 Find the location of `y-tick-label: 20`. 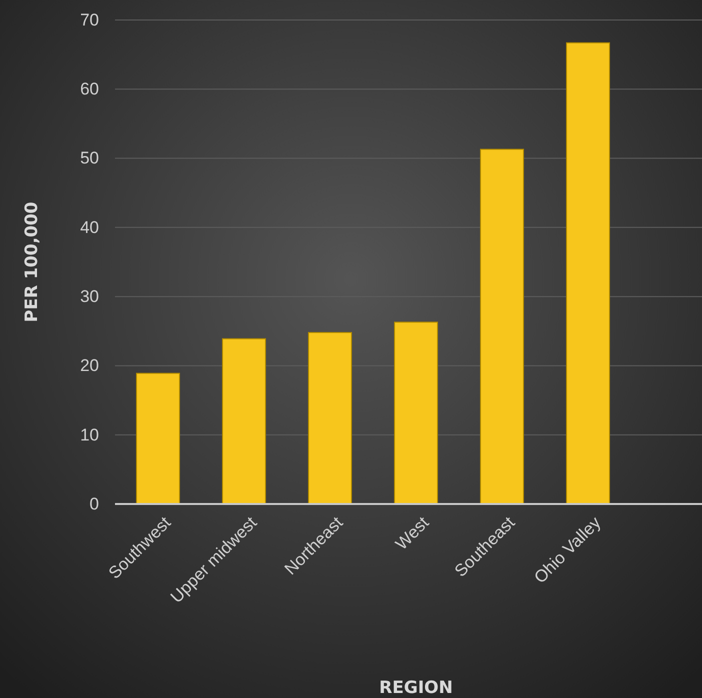

y-tick-label: 20 is located at coordinates (89, 366).